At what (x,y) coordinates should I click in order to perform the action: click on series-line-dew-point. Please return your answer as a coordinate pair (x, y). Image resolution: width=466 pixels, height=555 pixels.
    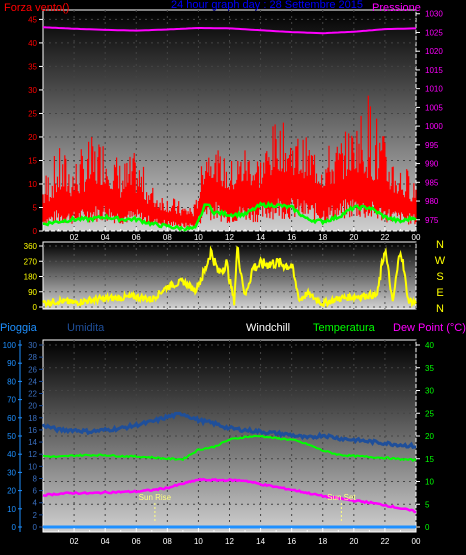
    Looking at the image, I should click on (229, 495).